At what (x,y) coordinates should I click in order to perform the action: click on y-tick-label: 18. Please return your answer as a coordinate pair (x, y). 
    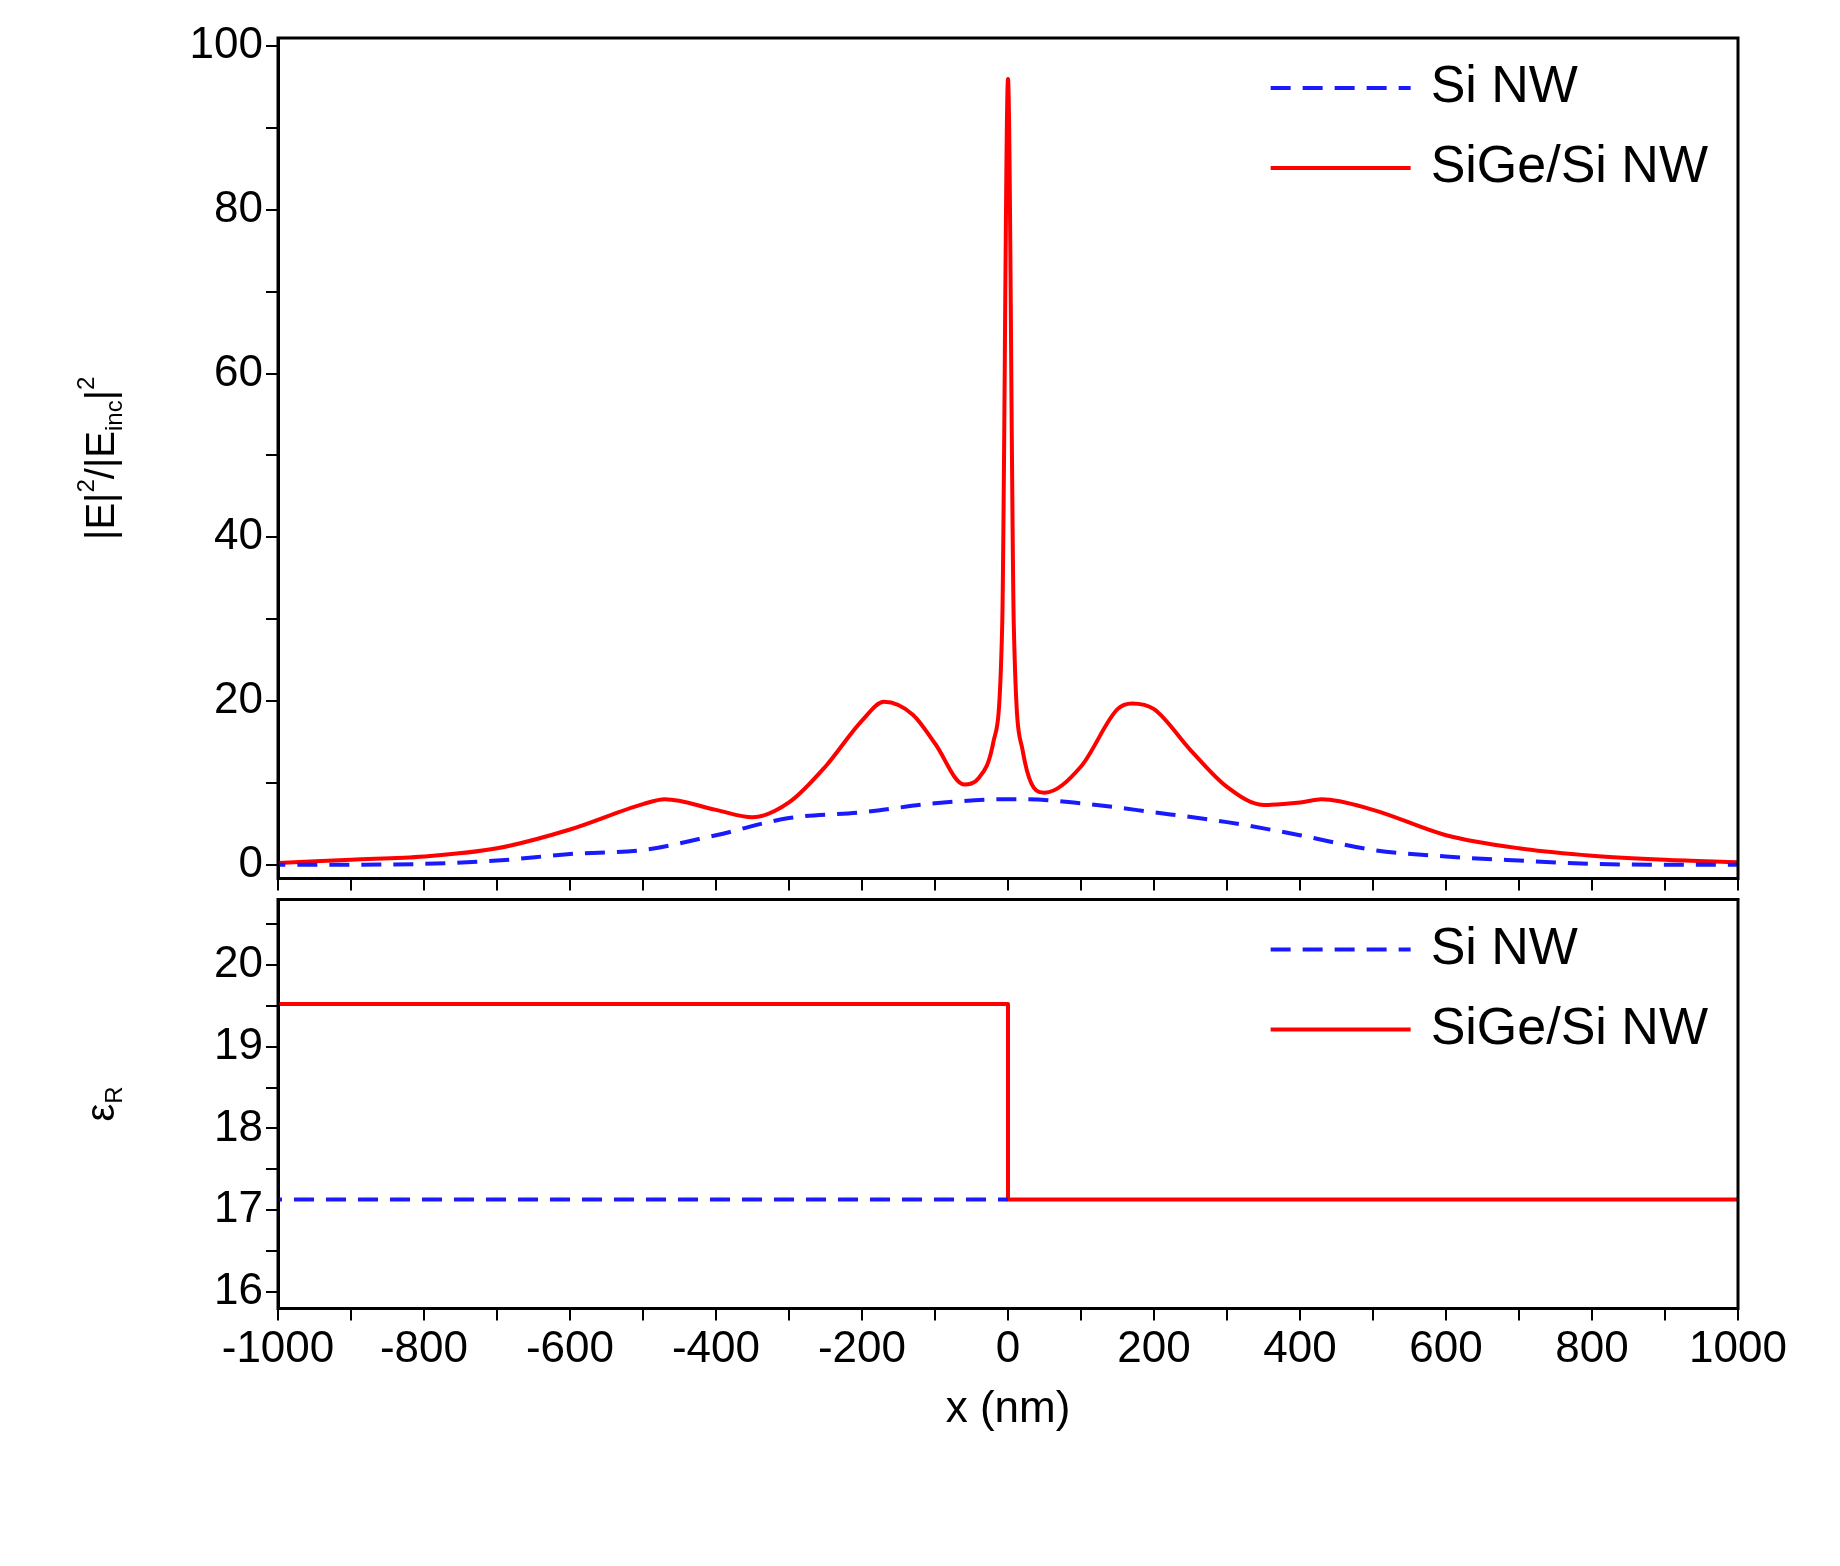
    Looking at the image, I should click on (238, 1125).